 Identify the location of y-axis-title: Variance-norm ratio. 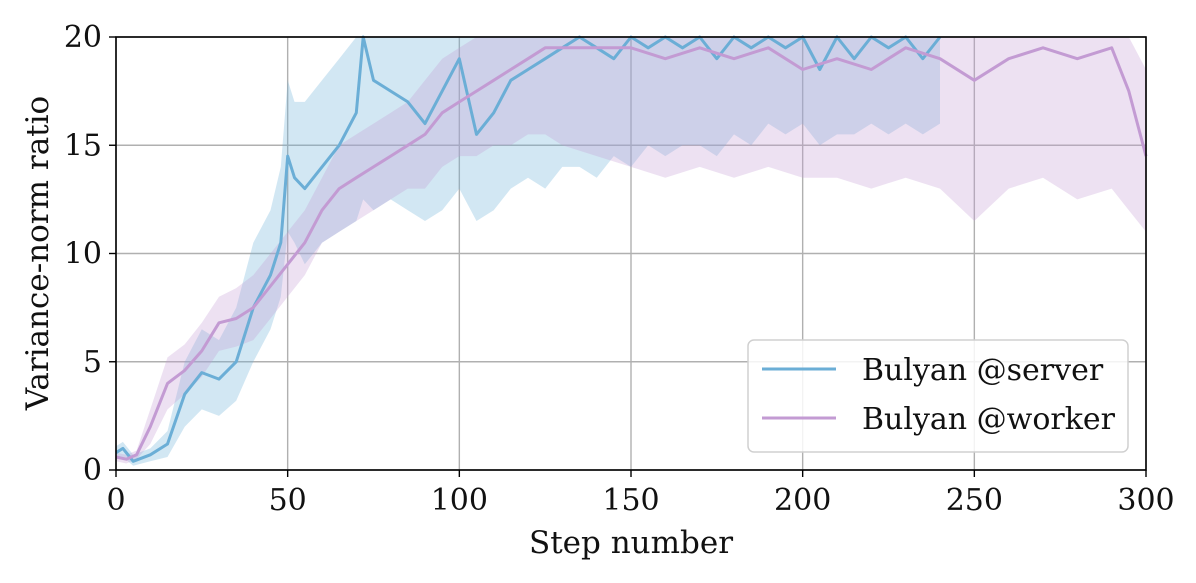
(38, 253).